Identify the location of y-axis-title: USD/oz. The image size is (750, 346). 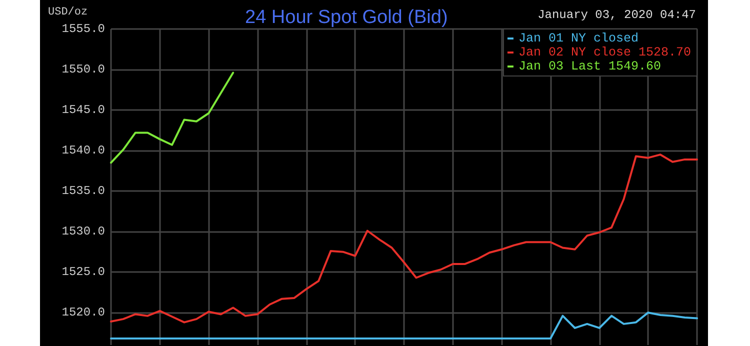
(68, 12).